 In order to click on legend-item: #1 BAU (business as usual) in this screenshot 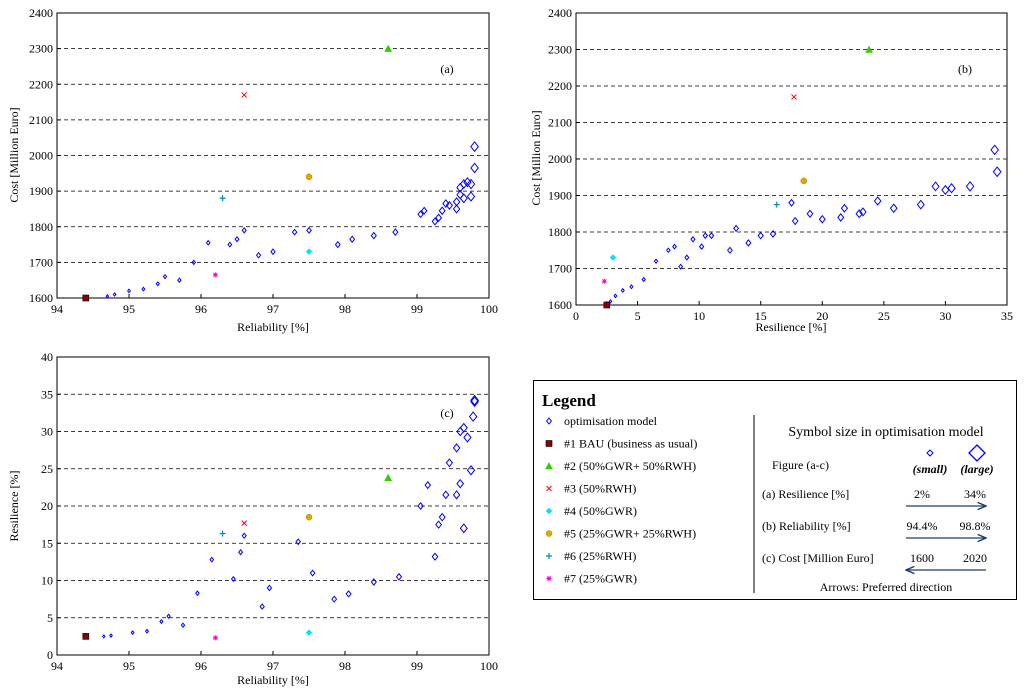, I will do `click(621, 444)`.